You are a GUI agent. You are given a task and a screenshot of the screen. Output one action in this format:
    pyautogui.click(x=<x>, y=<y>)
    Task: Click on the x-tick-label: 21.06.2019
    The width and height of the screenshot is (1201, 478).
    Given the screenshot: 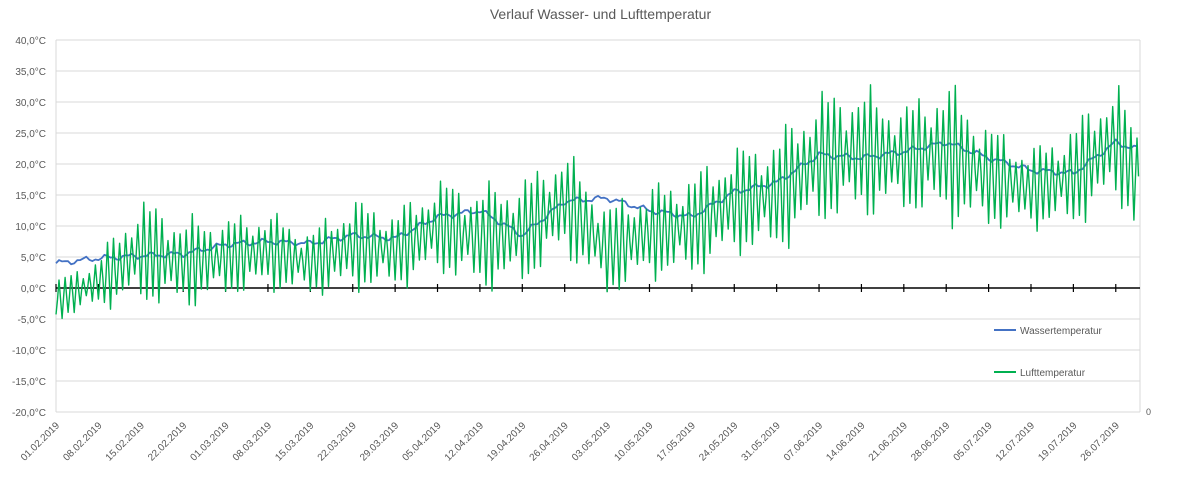 What is the action you would take?
    pyautogui.click(x=888, y=441)
    